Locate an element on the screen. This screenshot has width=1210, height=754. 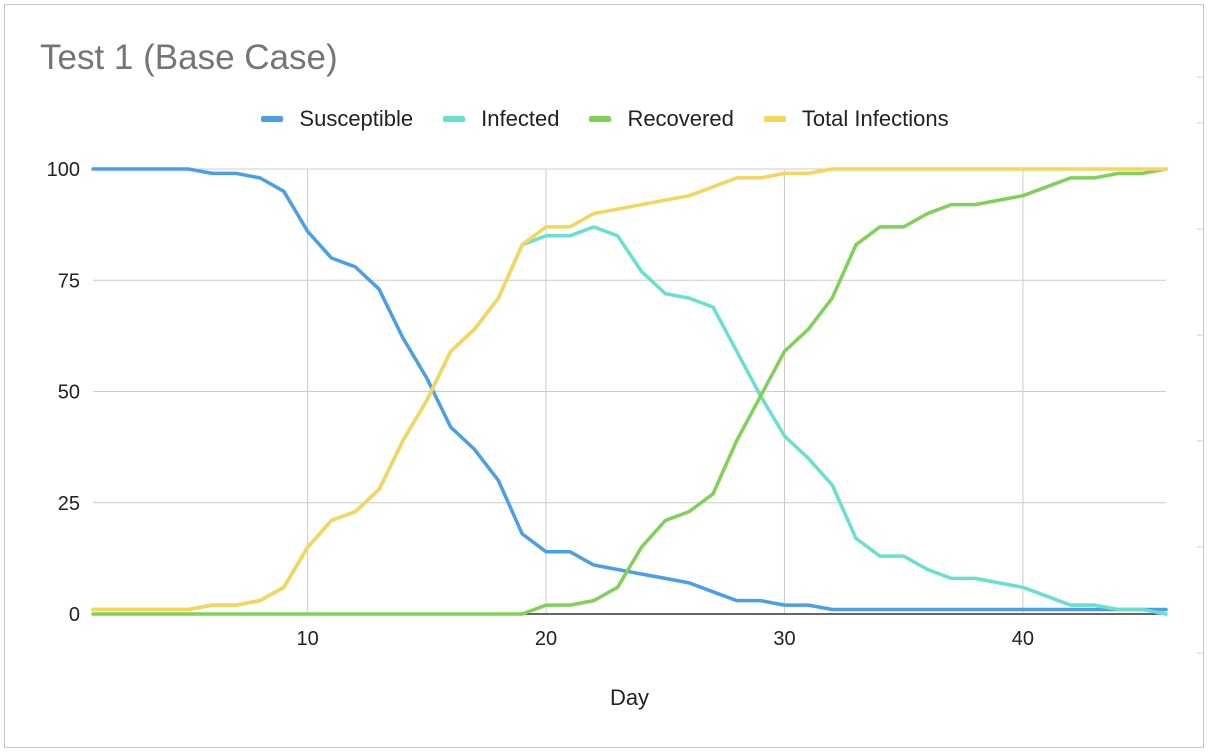
x-tick-label: 20 is located at coordinates (546, 639).